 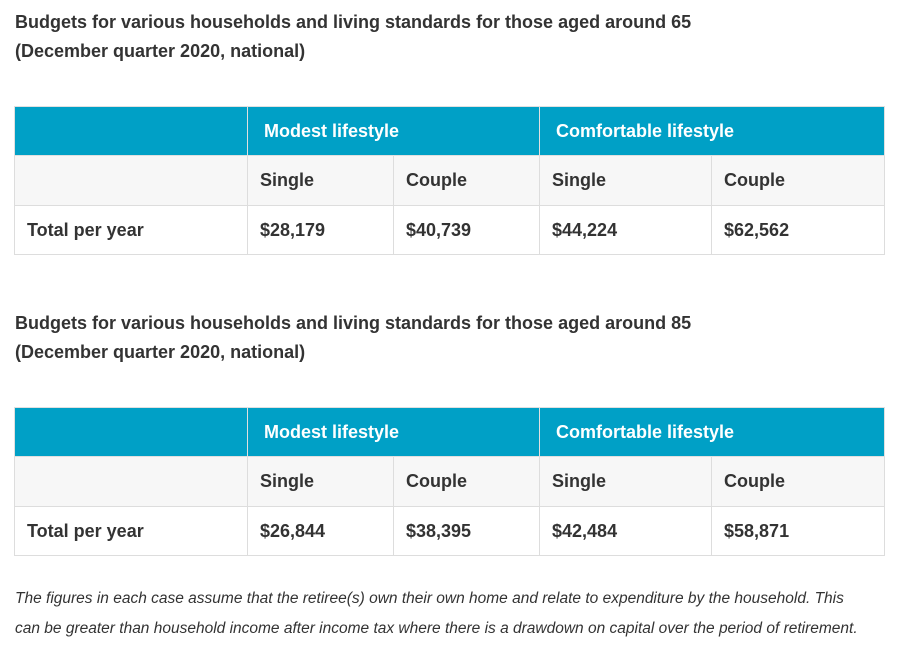 What do you see at coordinates (626, 230) in the screenshot?
I see `comfortable-single-value: $44,224` at bounding box center [626, 230].